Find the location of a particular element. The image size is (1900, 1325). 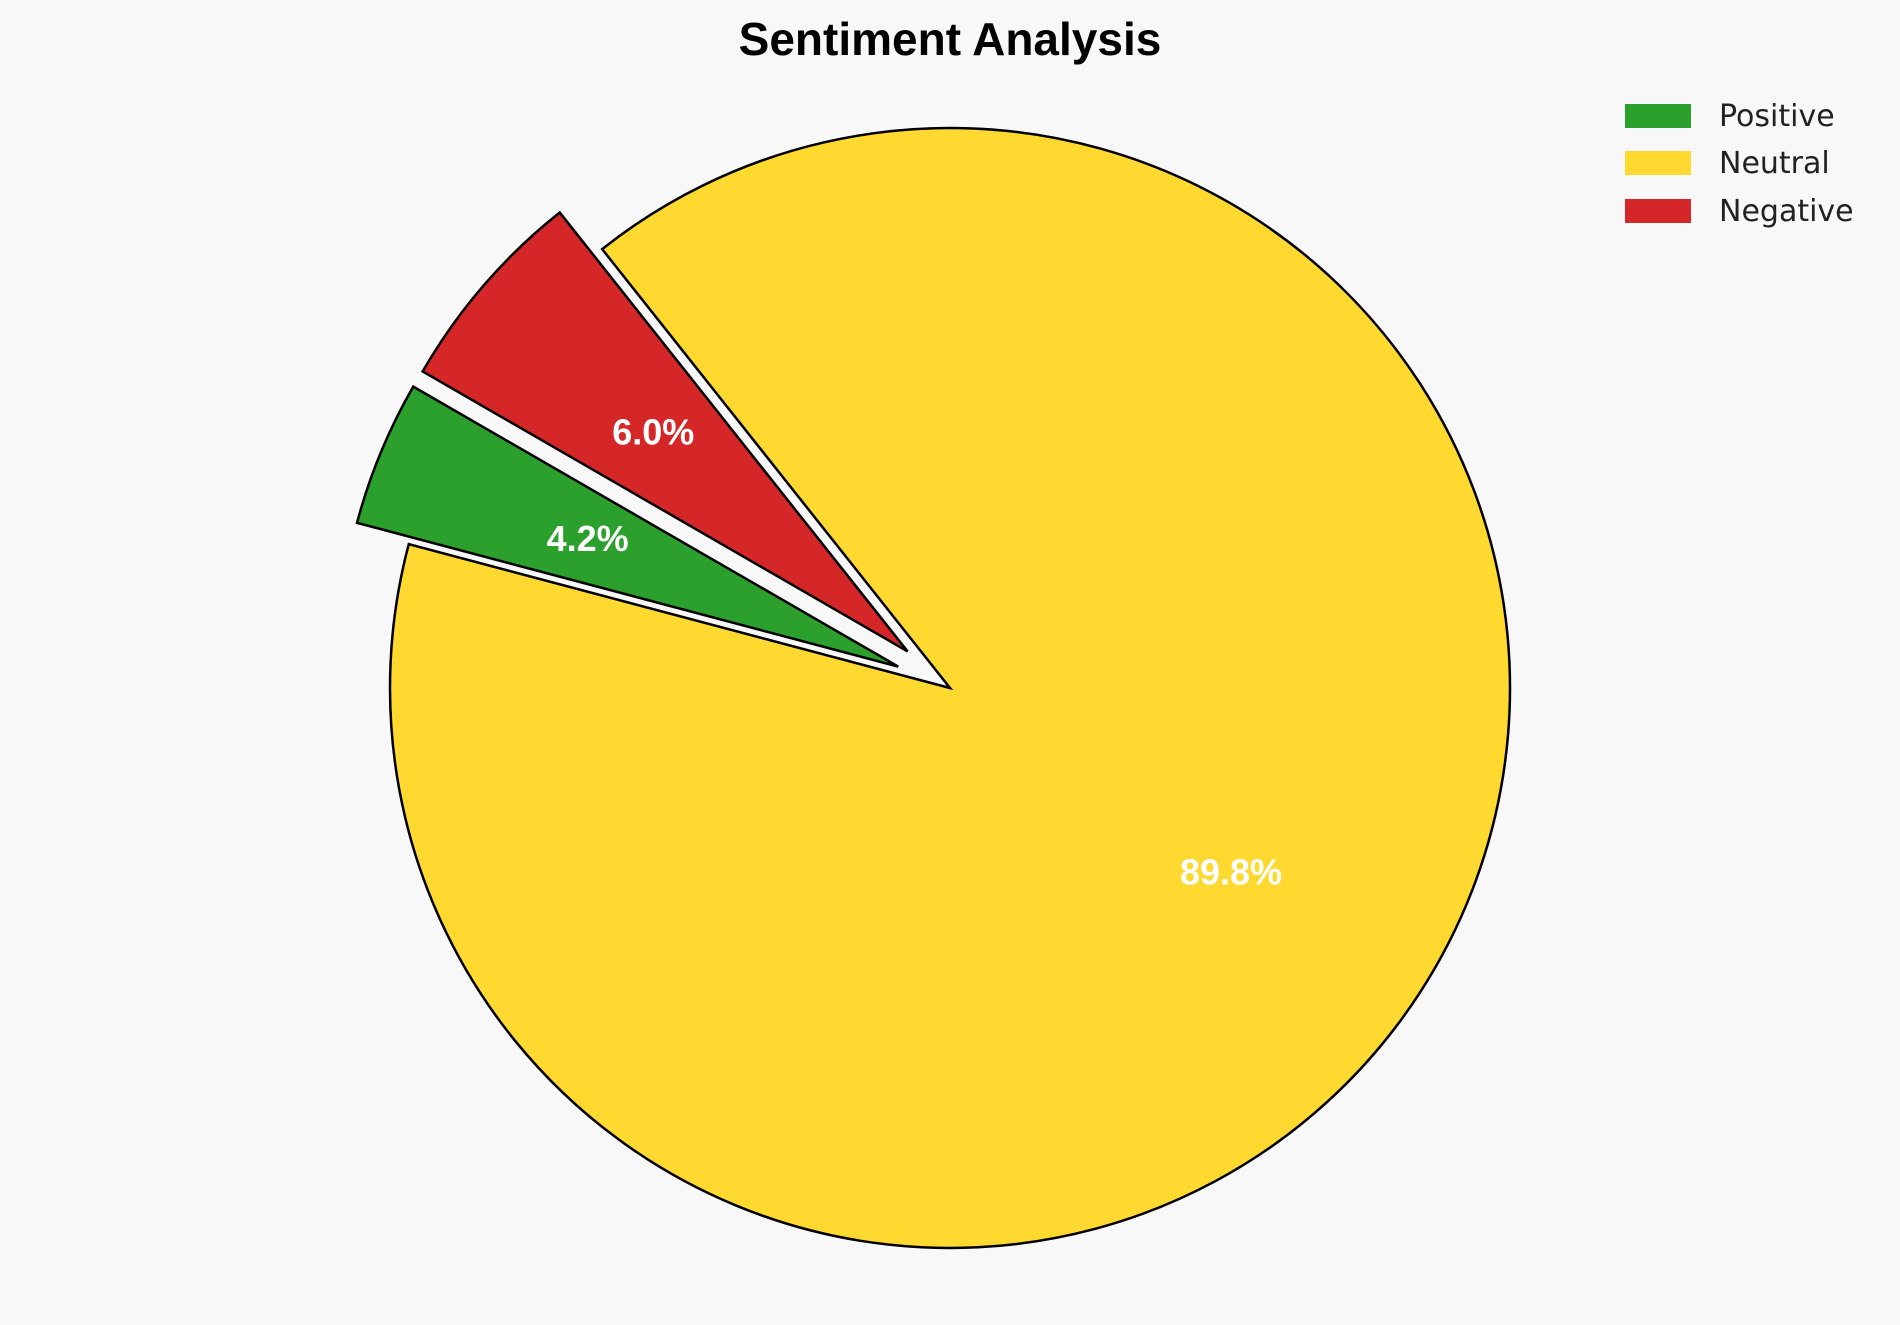

legend-label-negative: Negative is located at coordinates (1786, 211).